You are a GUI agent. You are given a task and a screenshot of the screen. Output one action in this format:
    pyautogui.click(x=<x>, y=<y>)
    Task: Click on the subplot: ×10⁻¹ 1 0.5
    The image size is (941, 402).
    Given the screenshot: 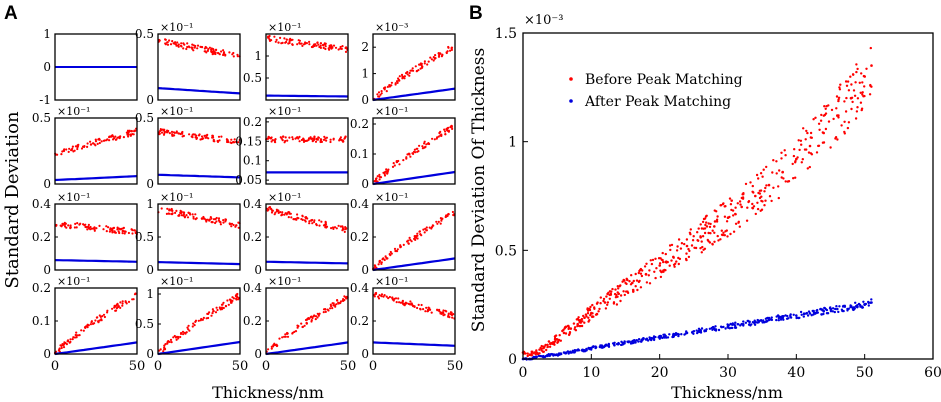 What is the action you would take?
    pyautogui.click(x=296, y=61)
    